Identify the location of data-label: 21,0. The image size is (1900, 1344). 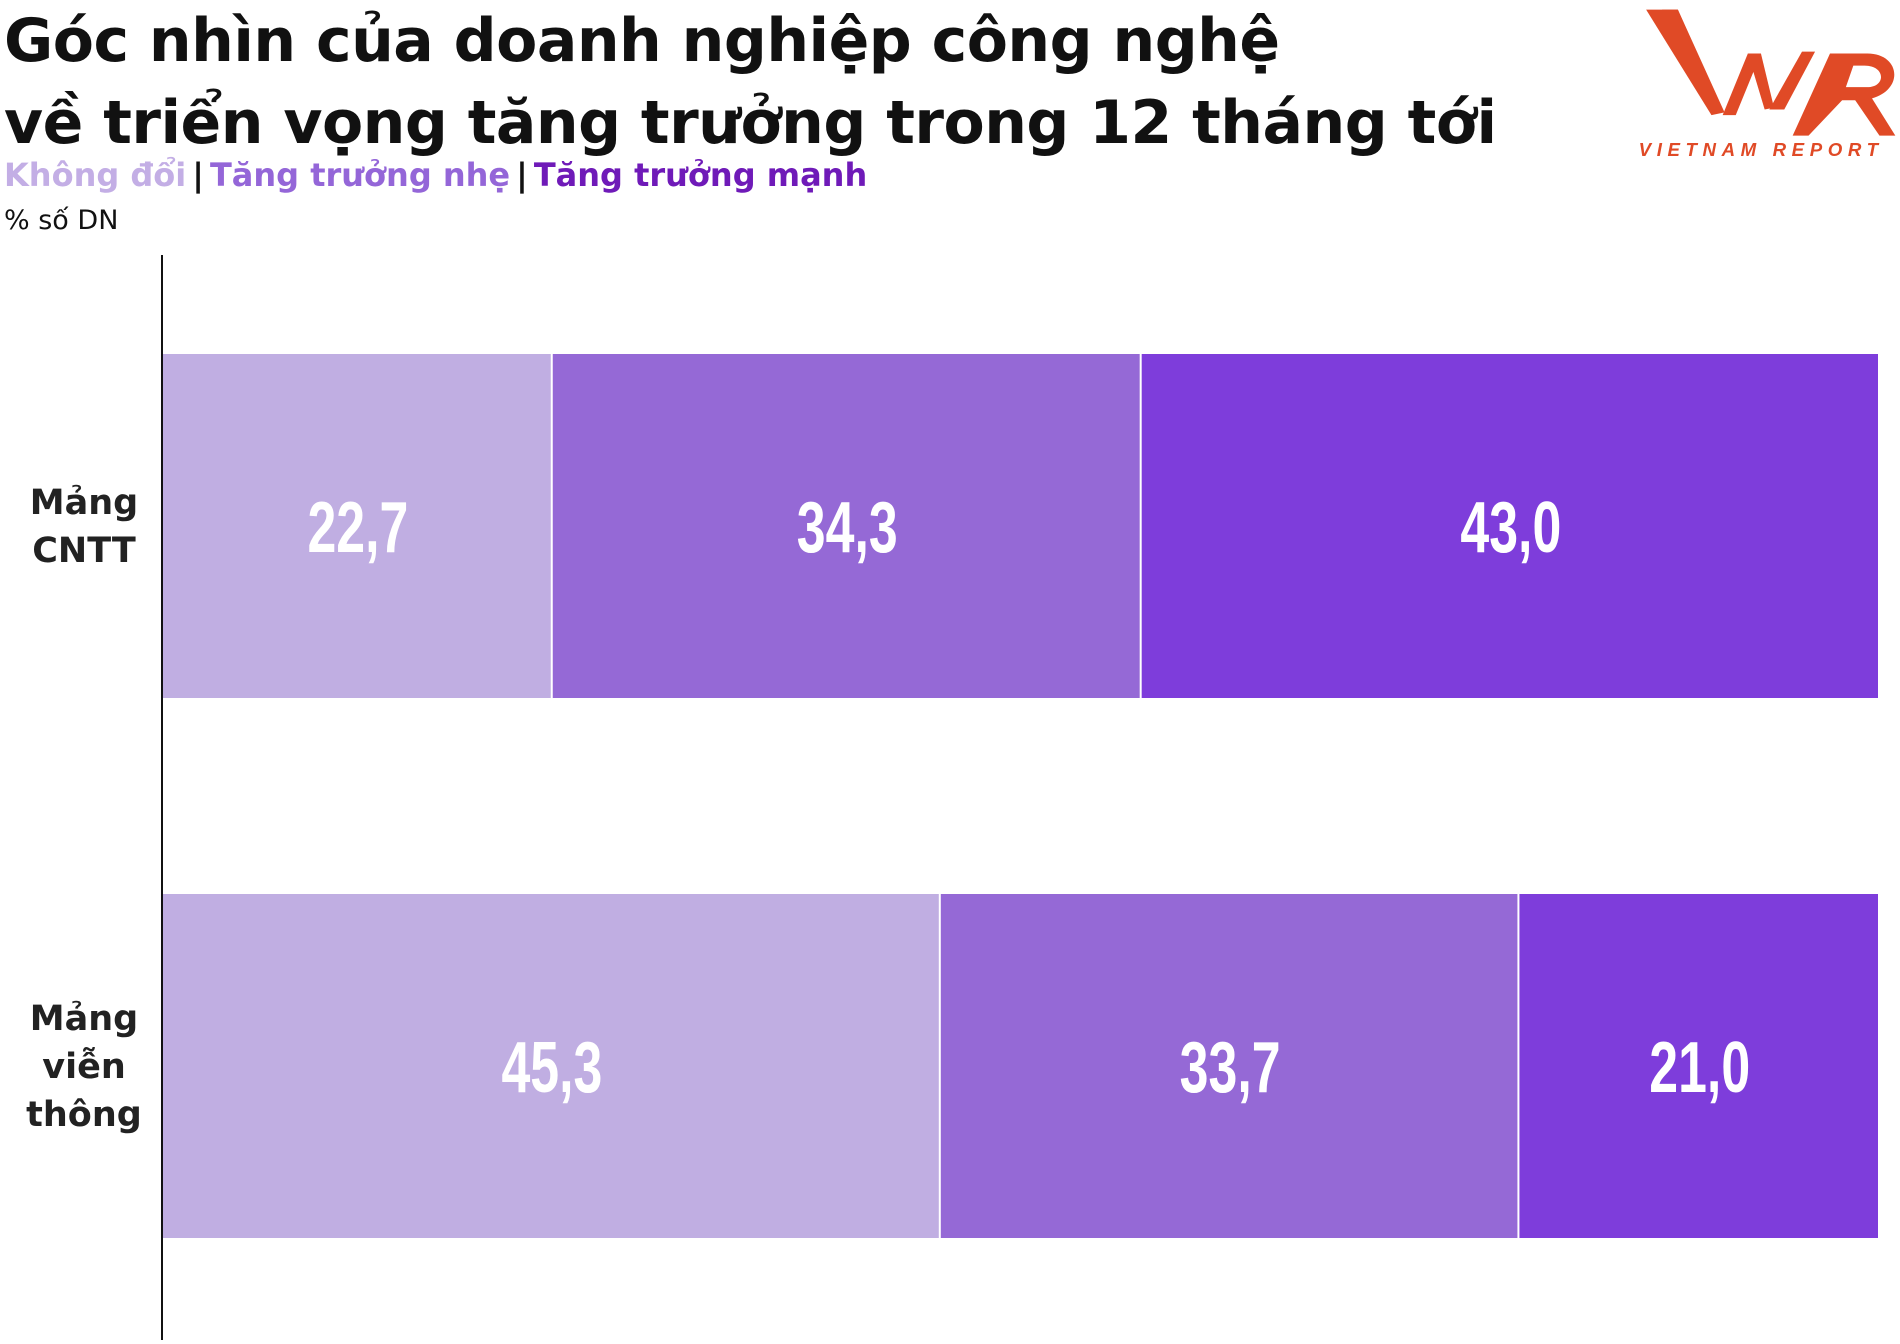
(1699, 1068).